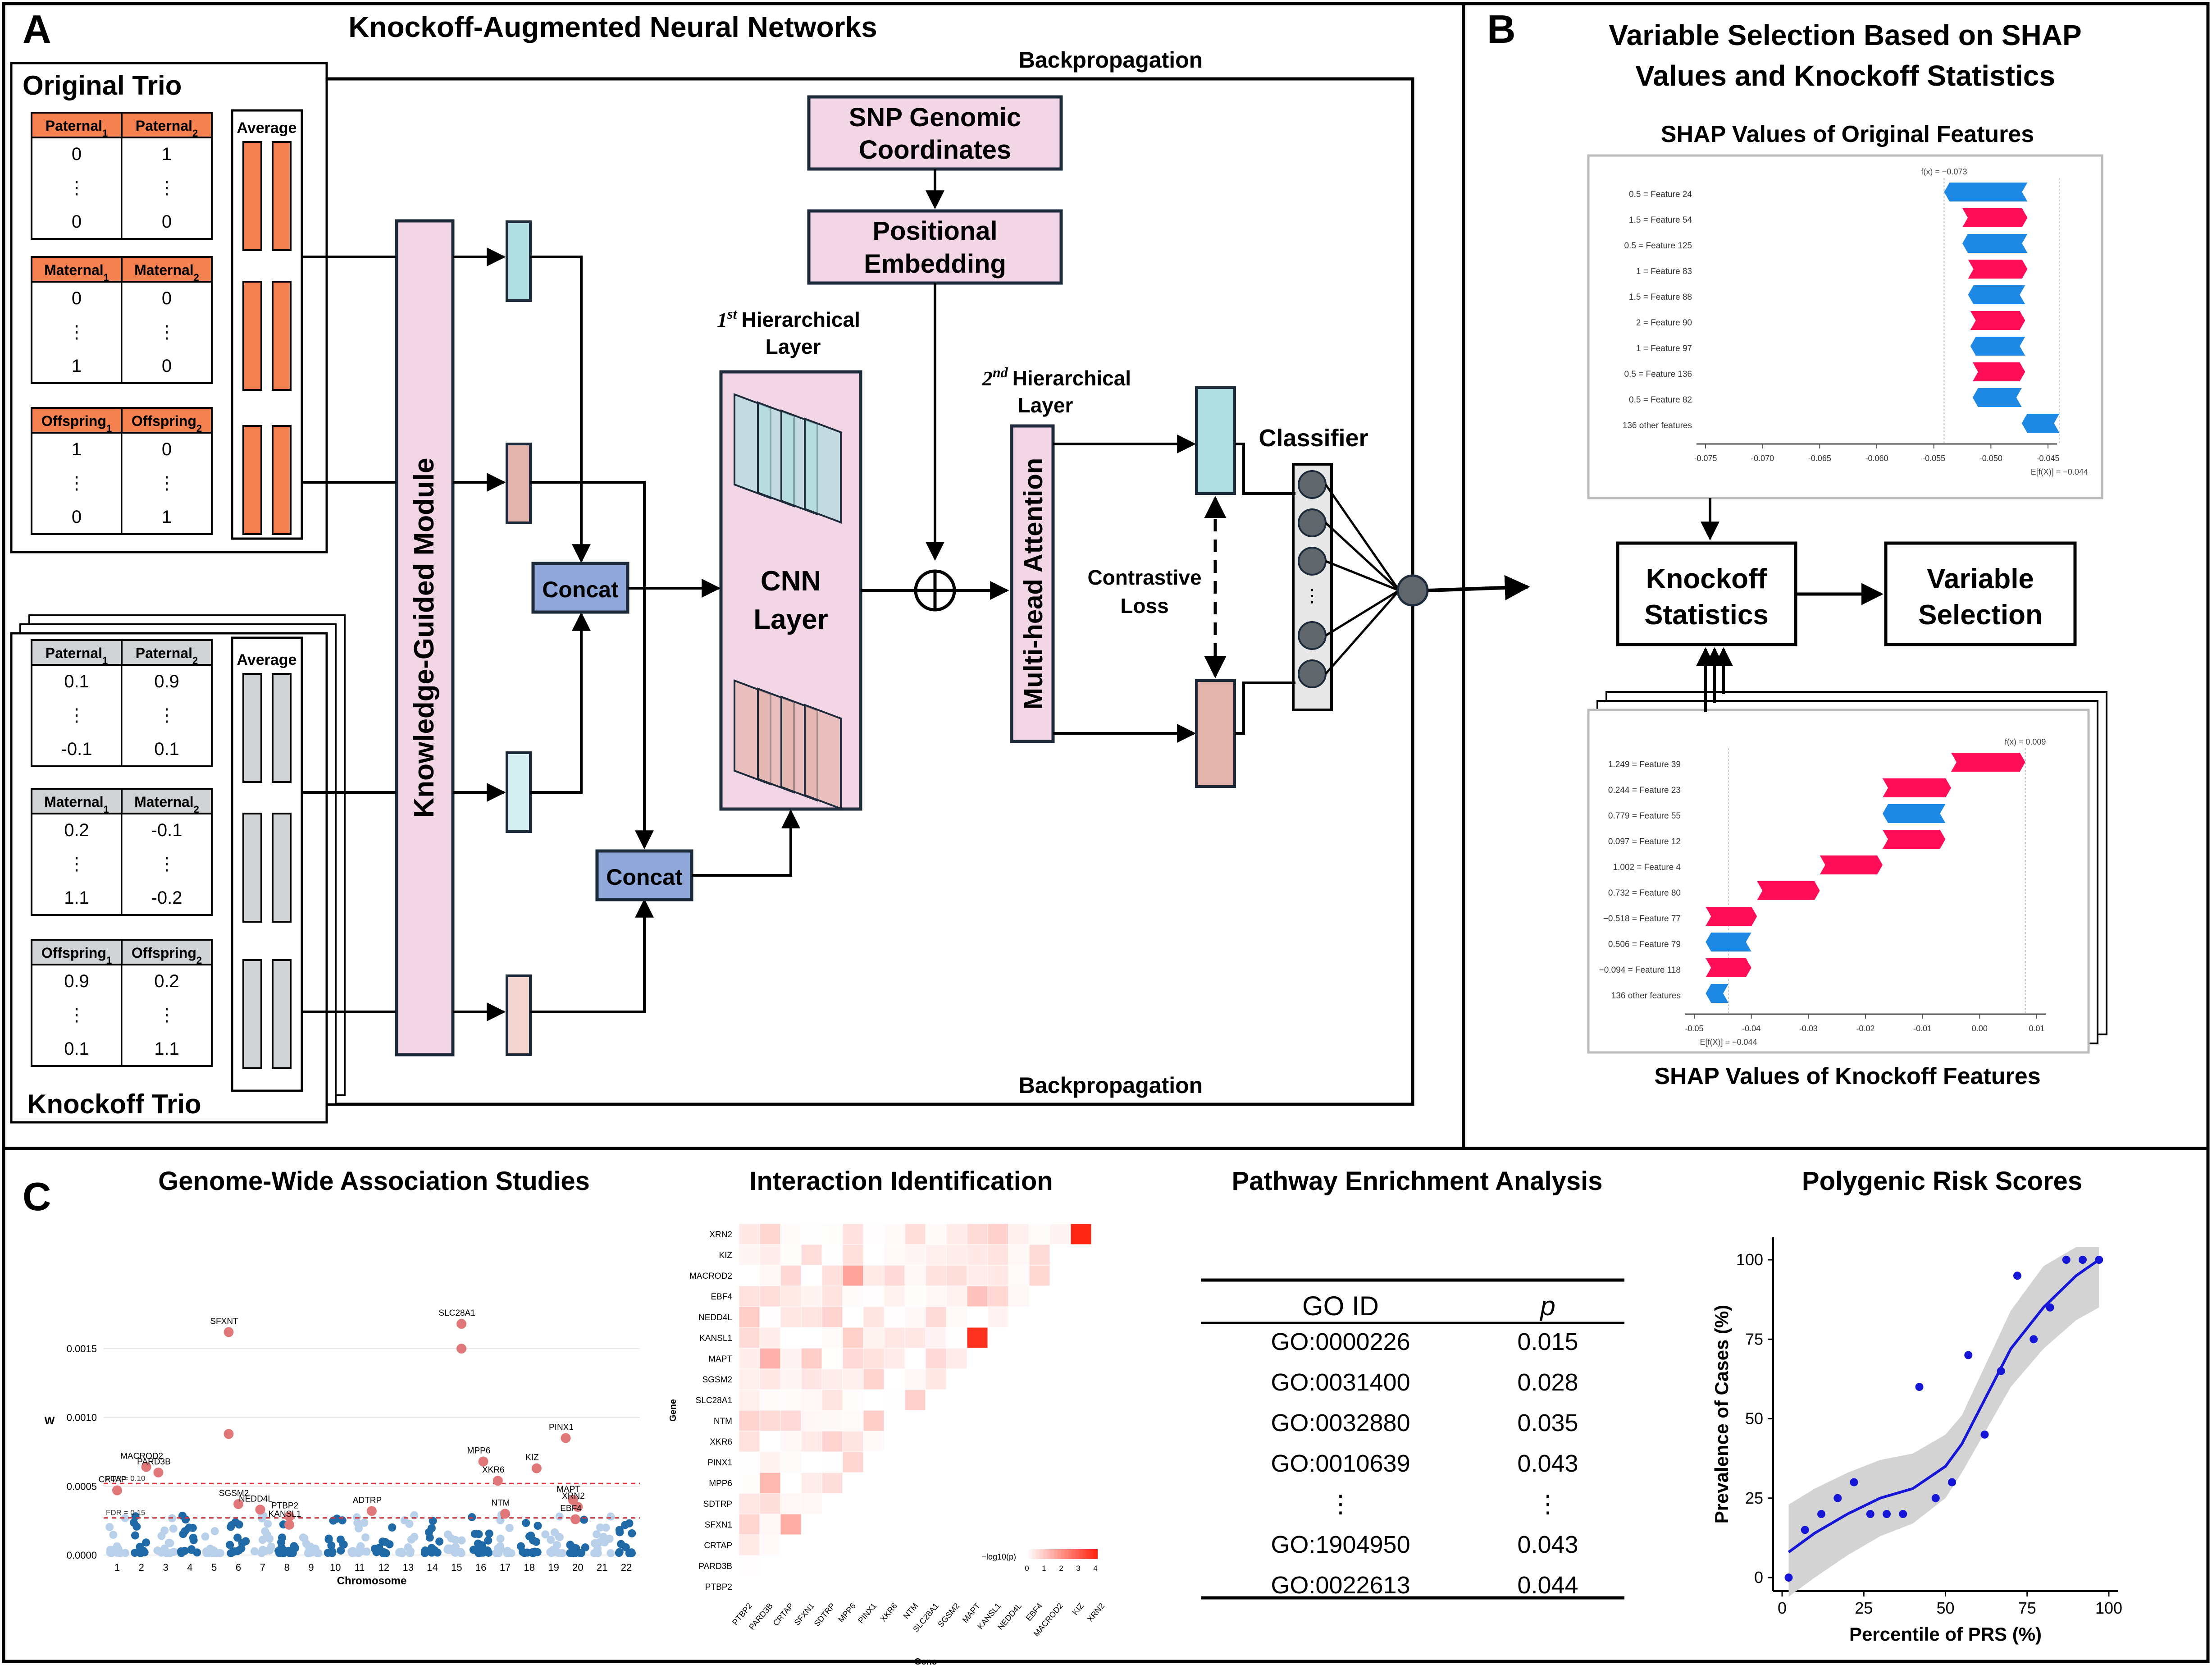 This screenshot has width=2212, height=1665. I want to click on original-table-3-header-label: Offspring2, so click(167, 423).